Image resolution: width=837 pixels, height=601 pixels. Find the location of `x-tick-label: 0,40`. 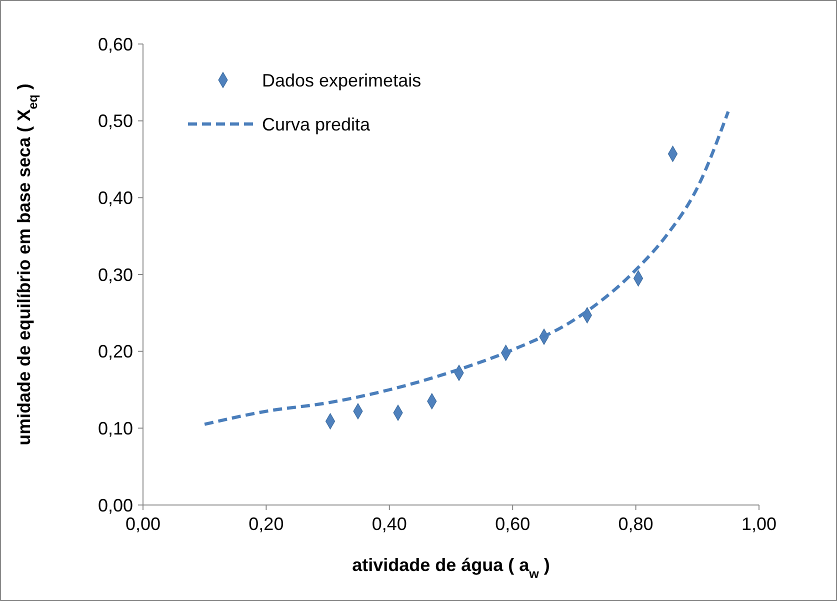

x-tick-label: 0,40 is located at coordinates (389, 524).